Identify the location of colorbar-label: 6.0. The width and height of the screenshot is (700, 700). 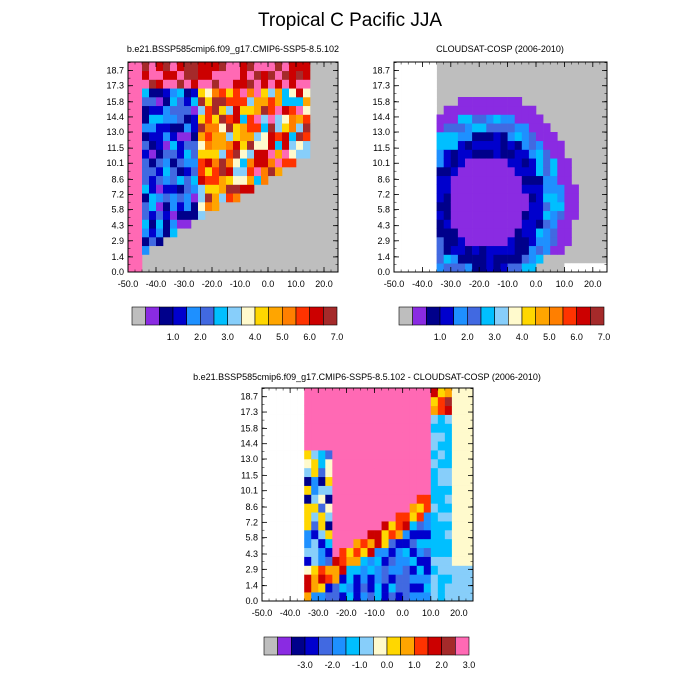
(576, 337).